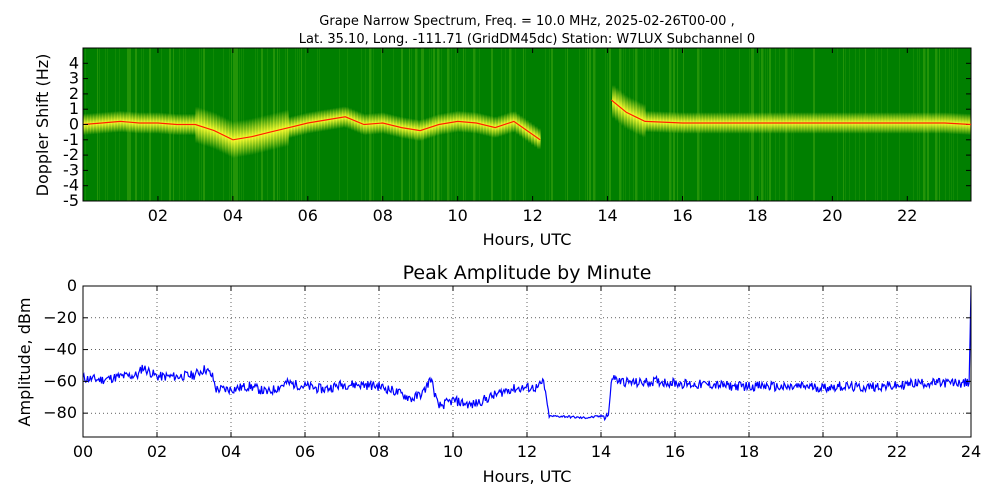 This screenshot has width=1000, height=504. What do you see at coordinates (383, 215) in the screenshot?
I see `spectrogram-x-tick-label: 08` at bounding box center [383, 215].